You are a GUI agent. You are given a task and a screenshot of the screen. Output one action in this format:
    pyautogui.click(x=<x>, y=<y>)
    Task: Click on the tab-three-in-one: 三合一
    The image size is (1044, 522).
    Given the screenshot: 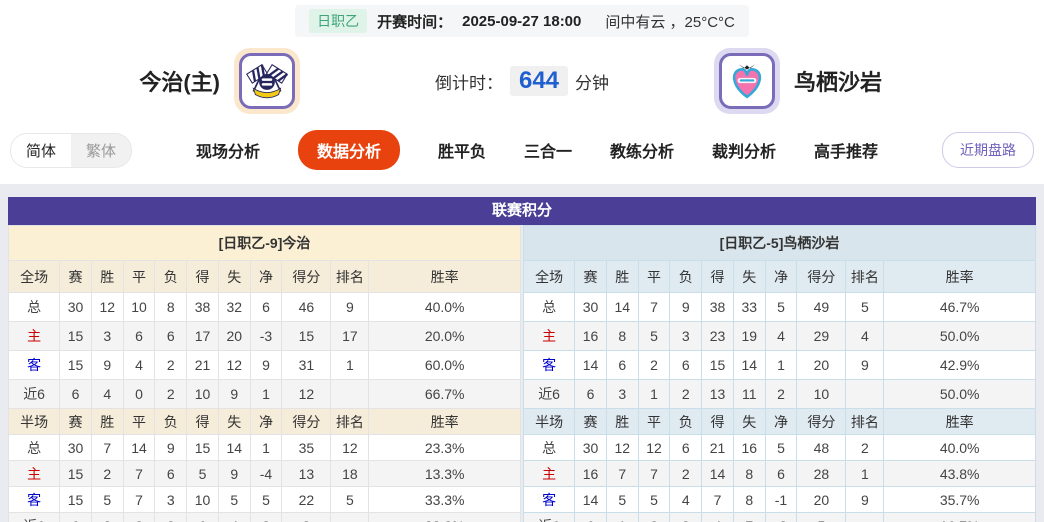 What is the action you would take?
    pyautogui.click(x=548, y=152)
    